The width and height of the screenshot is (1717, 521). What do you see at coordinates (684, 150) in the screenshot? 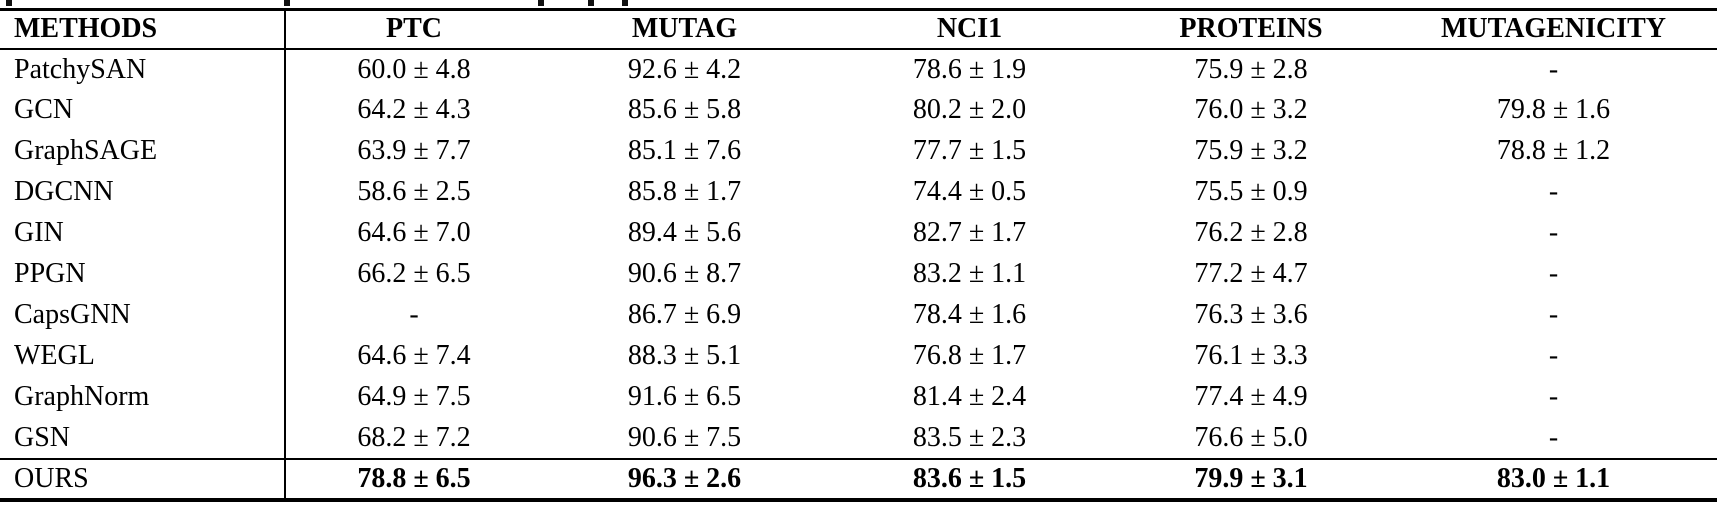
I see `value-cell: 85.1 ± 7.6` at bounding box center [684, 150].